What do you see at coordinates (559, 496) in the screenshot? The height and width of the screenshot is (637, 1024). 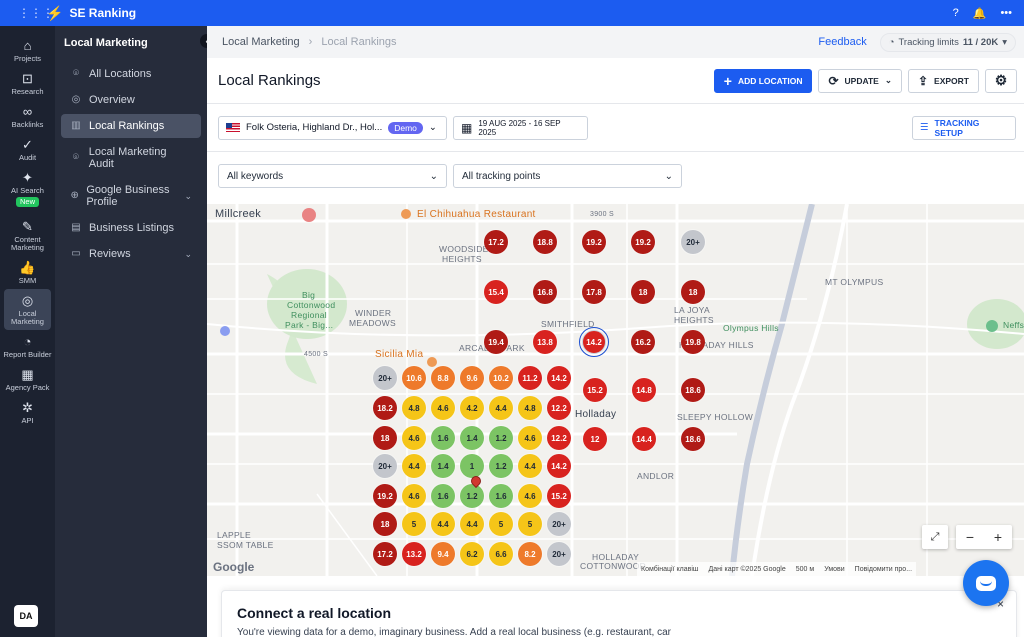 I see `ranking-point: 15.2` at bounding box center [559, 496].